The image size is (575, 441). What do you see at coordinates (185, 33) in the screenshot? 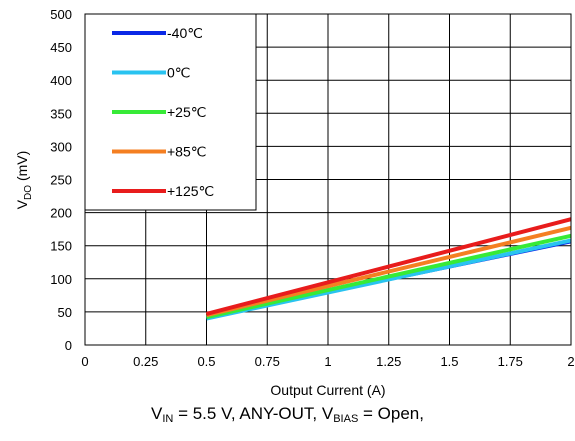
I see `legend-label: -40℃` at bounding box center [185, 33].